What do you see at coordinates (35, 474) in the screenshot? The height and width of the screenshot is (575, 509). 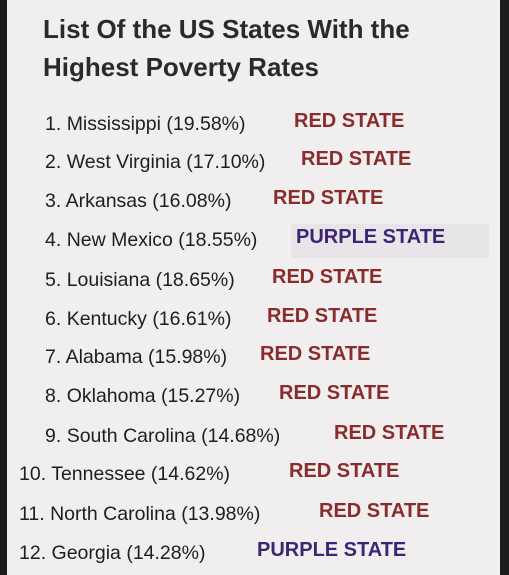 I see `item-number: 10.` at bounding box center [35, 474].